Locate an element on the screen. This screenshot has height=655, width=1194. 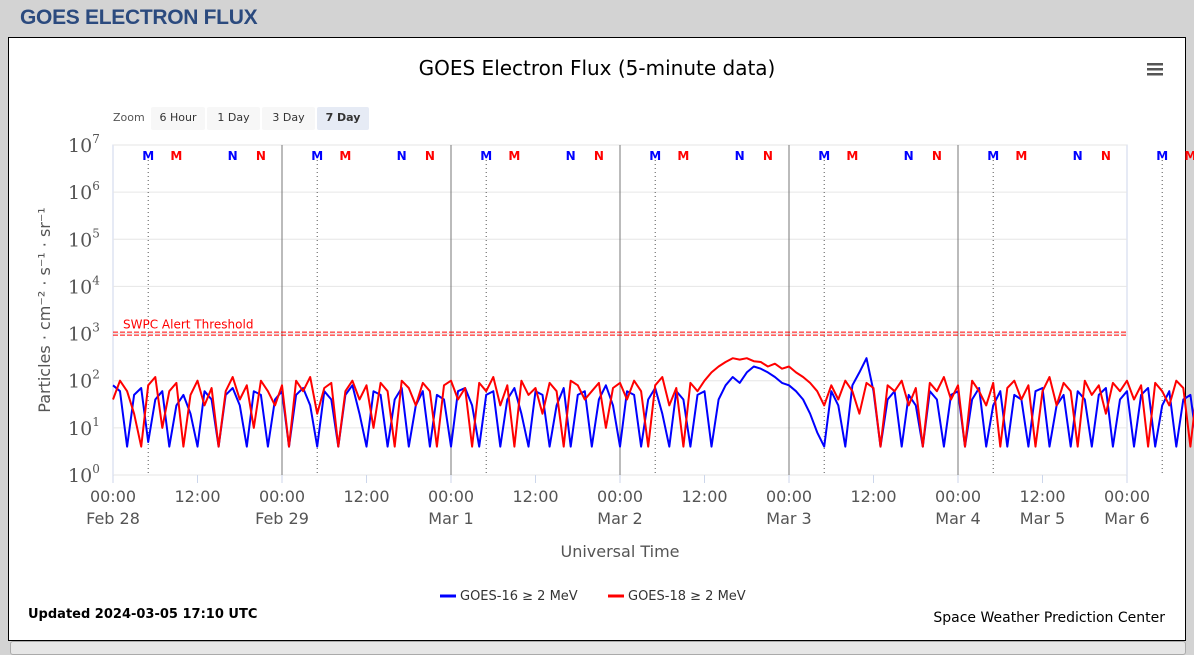
legend-item-goes16: GOES-16 ≥ 2 MeV is located at coordinates (509, 596).